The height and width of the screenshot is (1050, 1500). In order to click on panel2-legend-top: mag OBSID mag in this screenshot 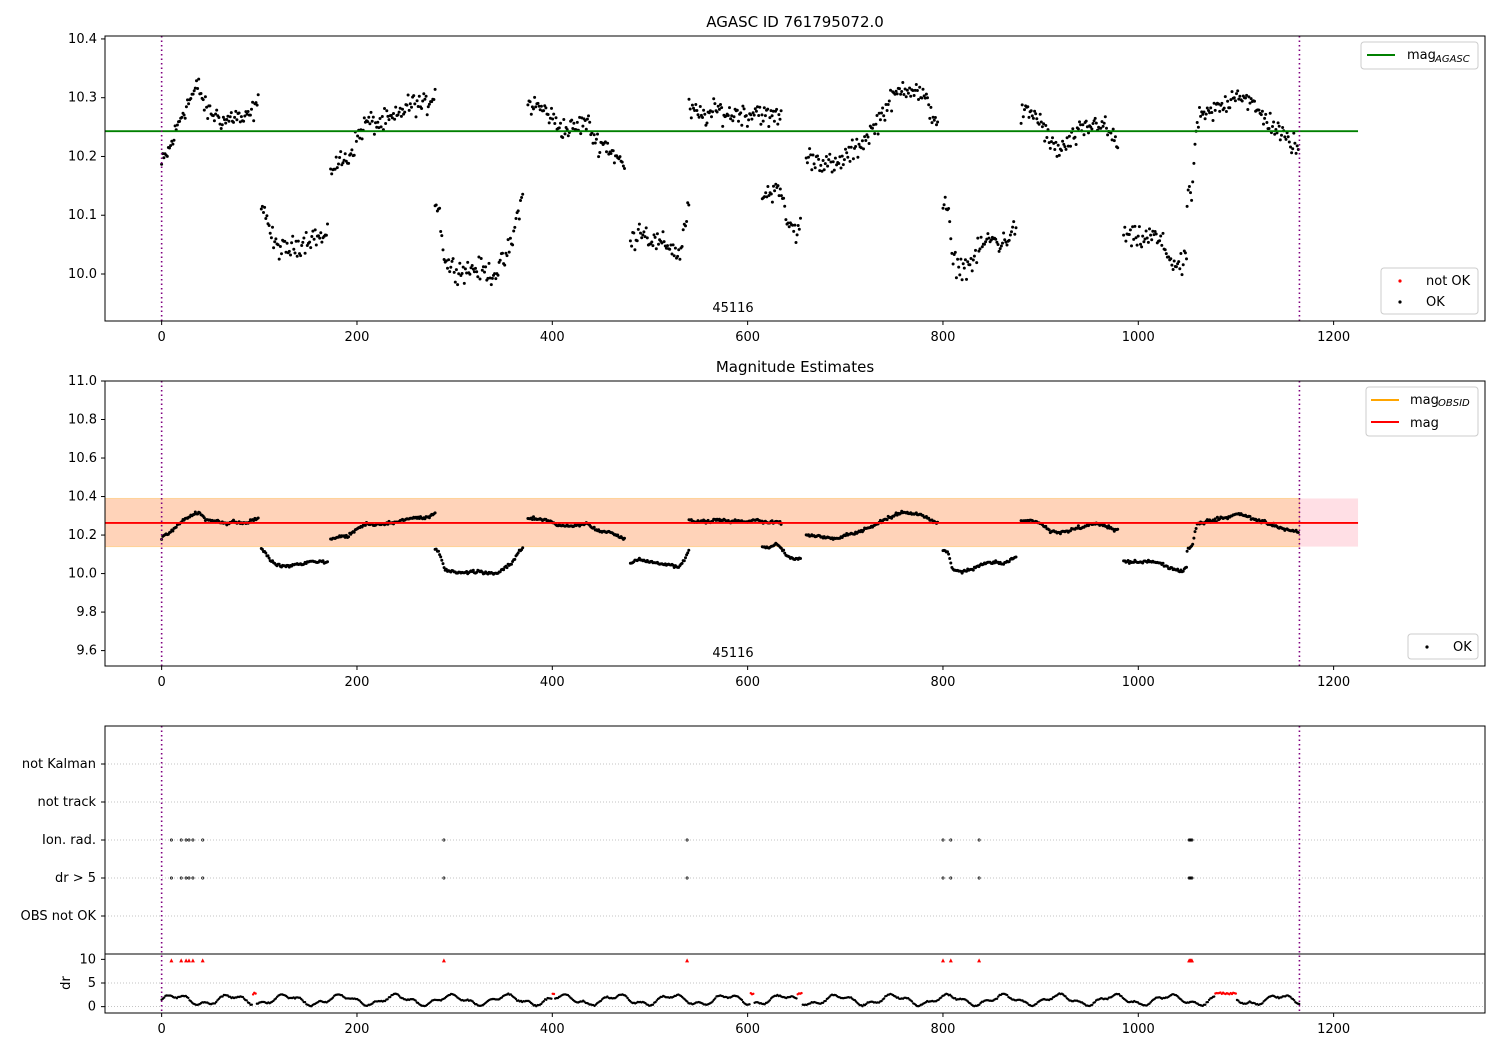, I will do `click(1422, 411)`.